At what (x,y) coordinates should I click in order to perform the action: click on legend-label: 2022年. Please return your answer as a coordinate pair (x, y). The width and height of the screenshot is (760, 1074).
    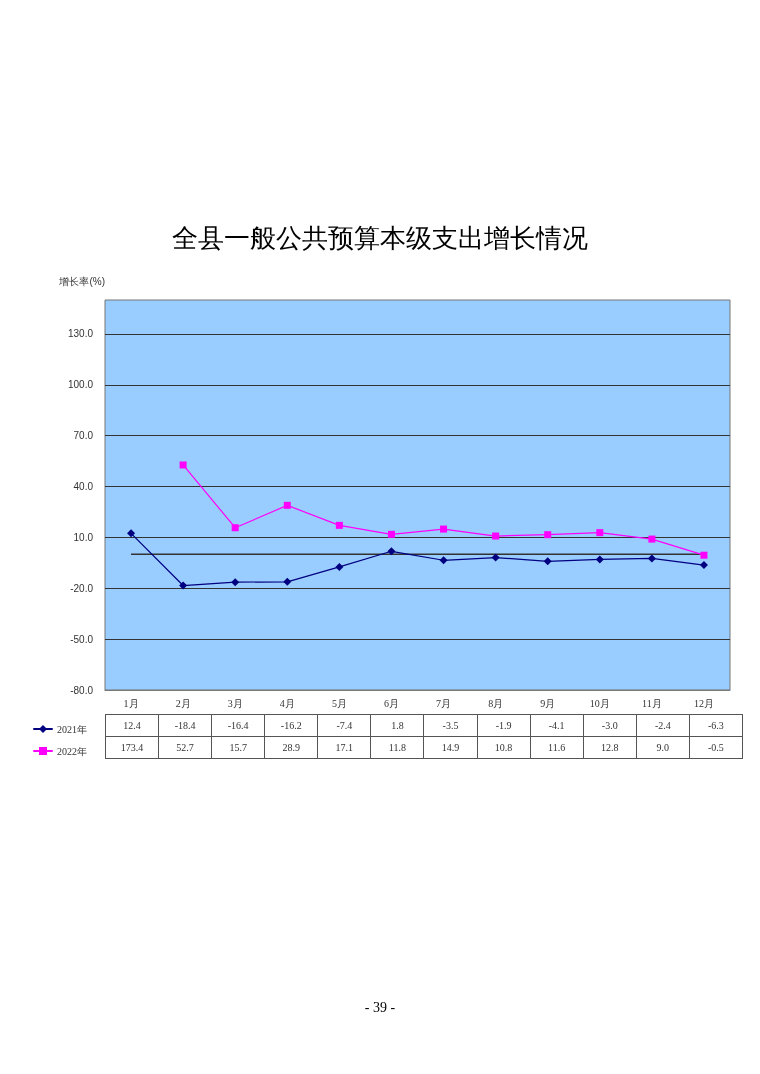
    Looking at the image, I should click on (72, 751).